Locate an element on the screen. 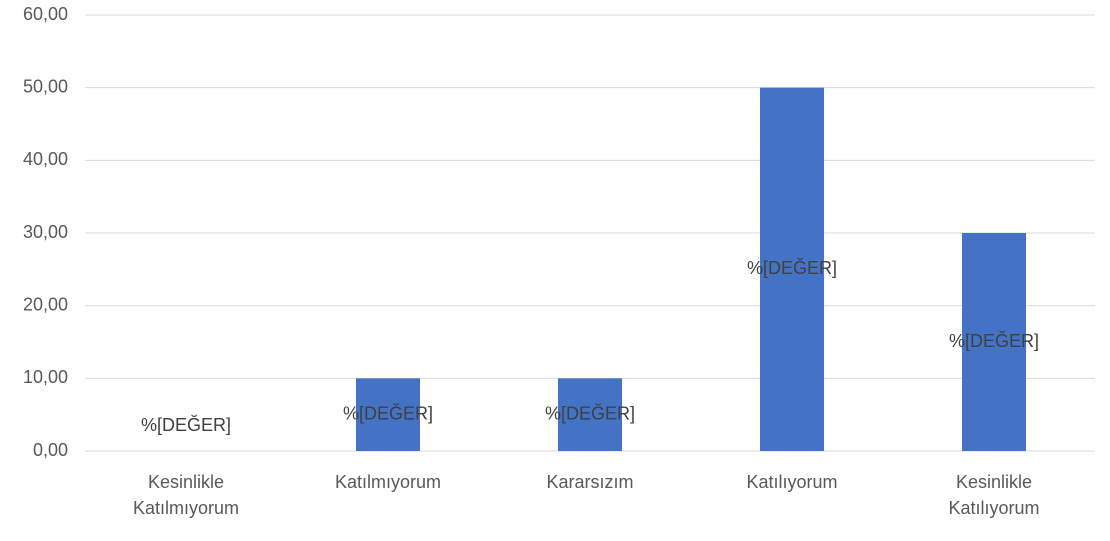  y-tick-label: 50,00 is located at coordinates (45, 86).